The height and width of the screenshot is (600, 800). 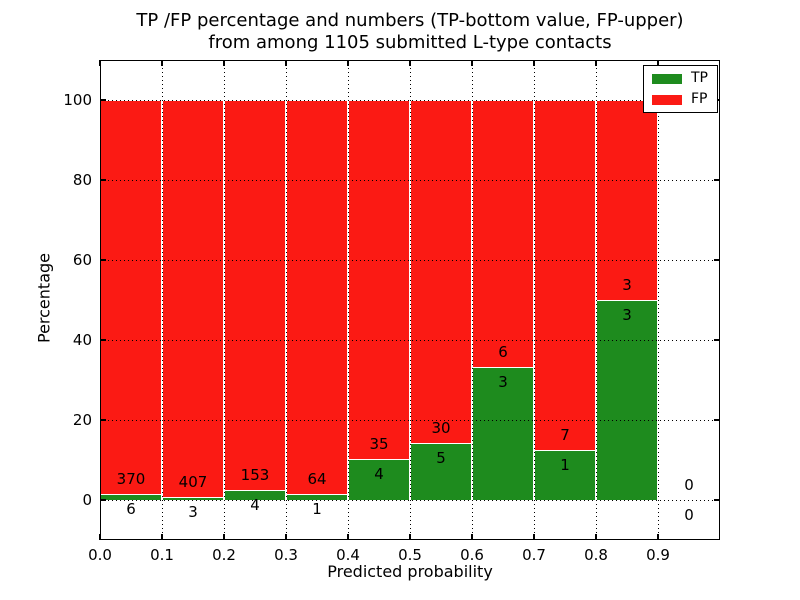 What do you see at coordinates (503, 351) in the screenshot?
I see `fp-count-label: 6` at bounding box center [503, 351].